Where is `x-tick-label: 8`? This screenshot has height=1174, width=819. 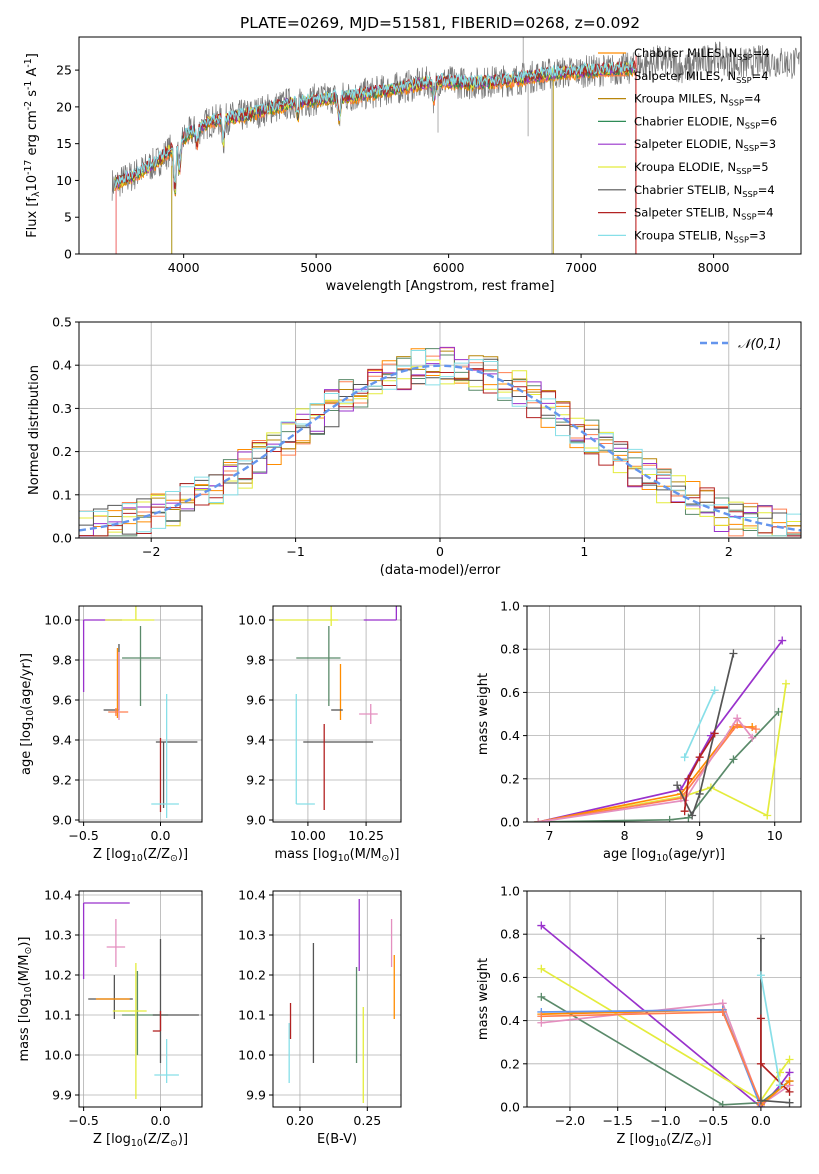 x-tick-label: 8 is located at coordinates (625, 835).